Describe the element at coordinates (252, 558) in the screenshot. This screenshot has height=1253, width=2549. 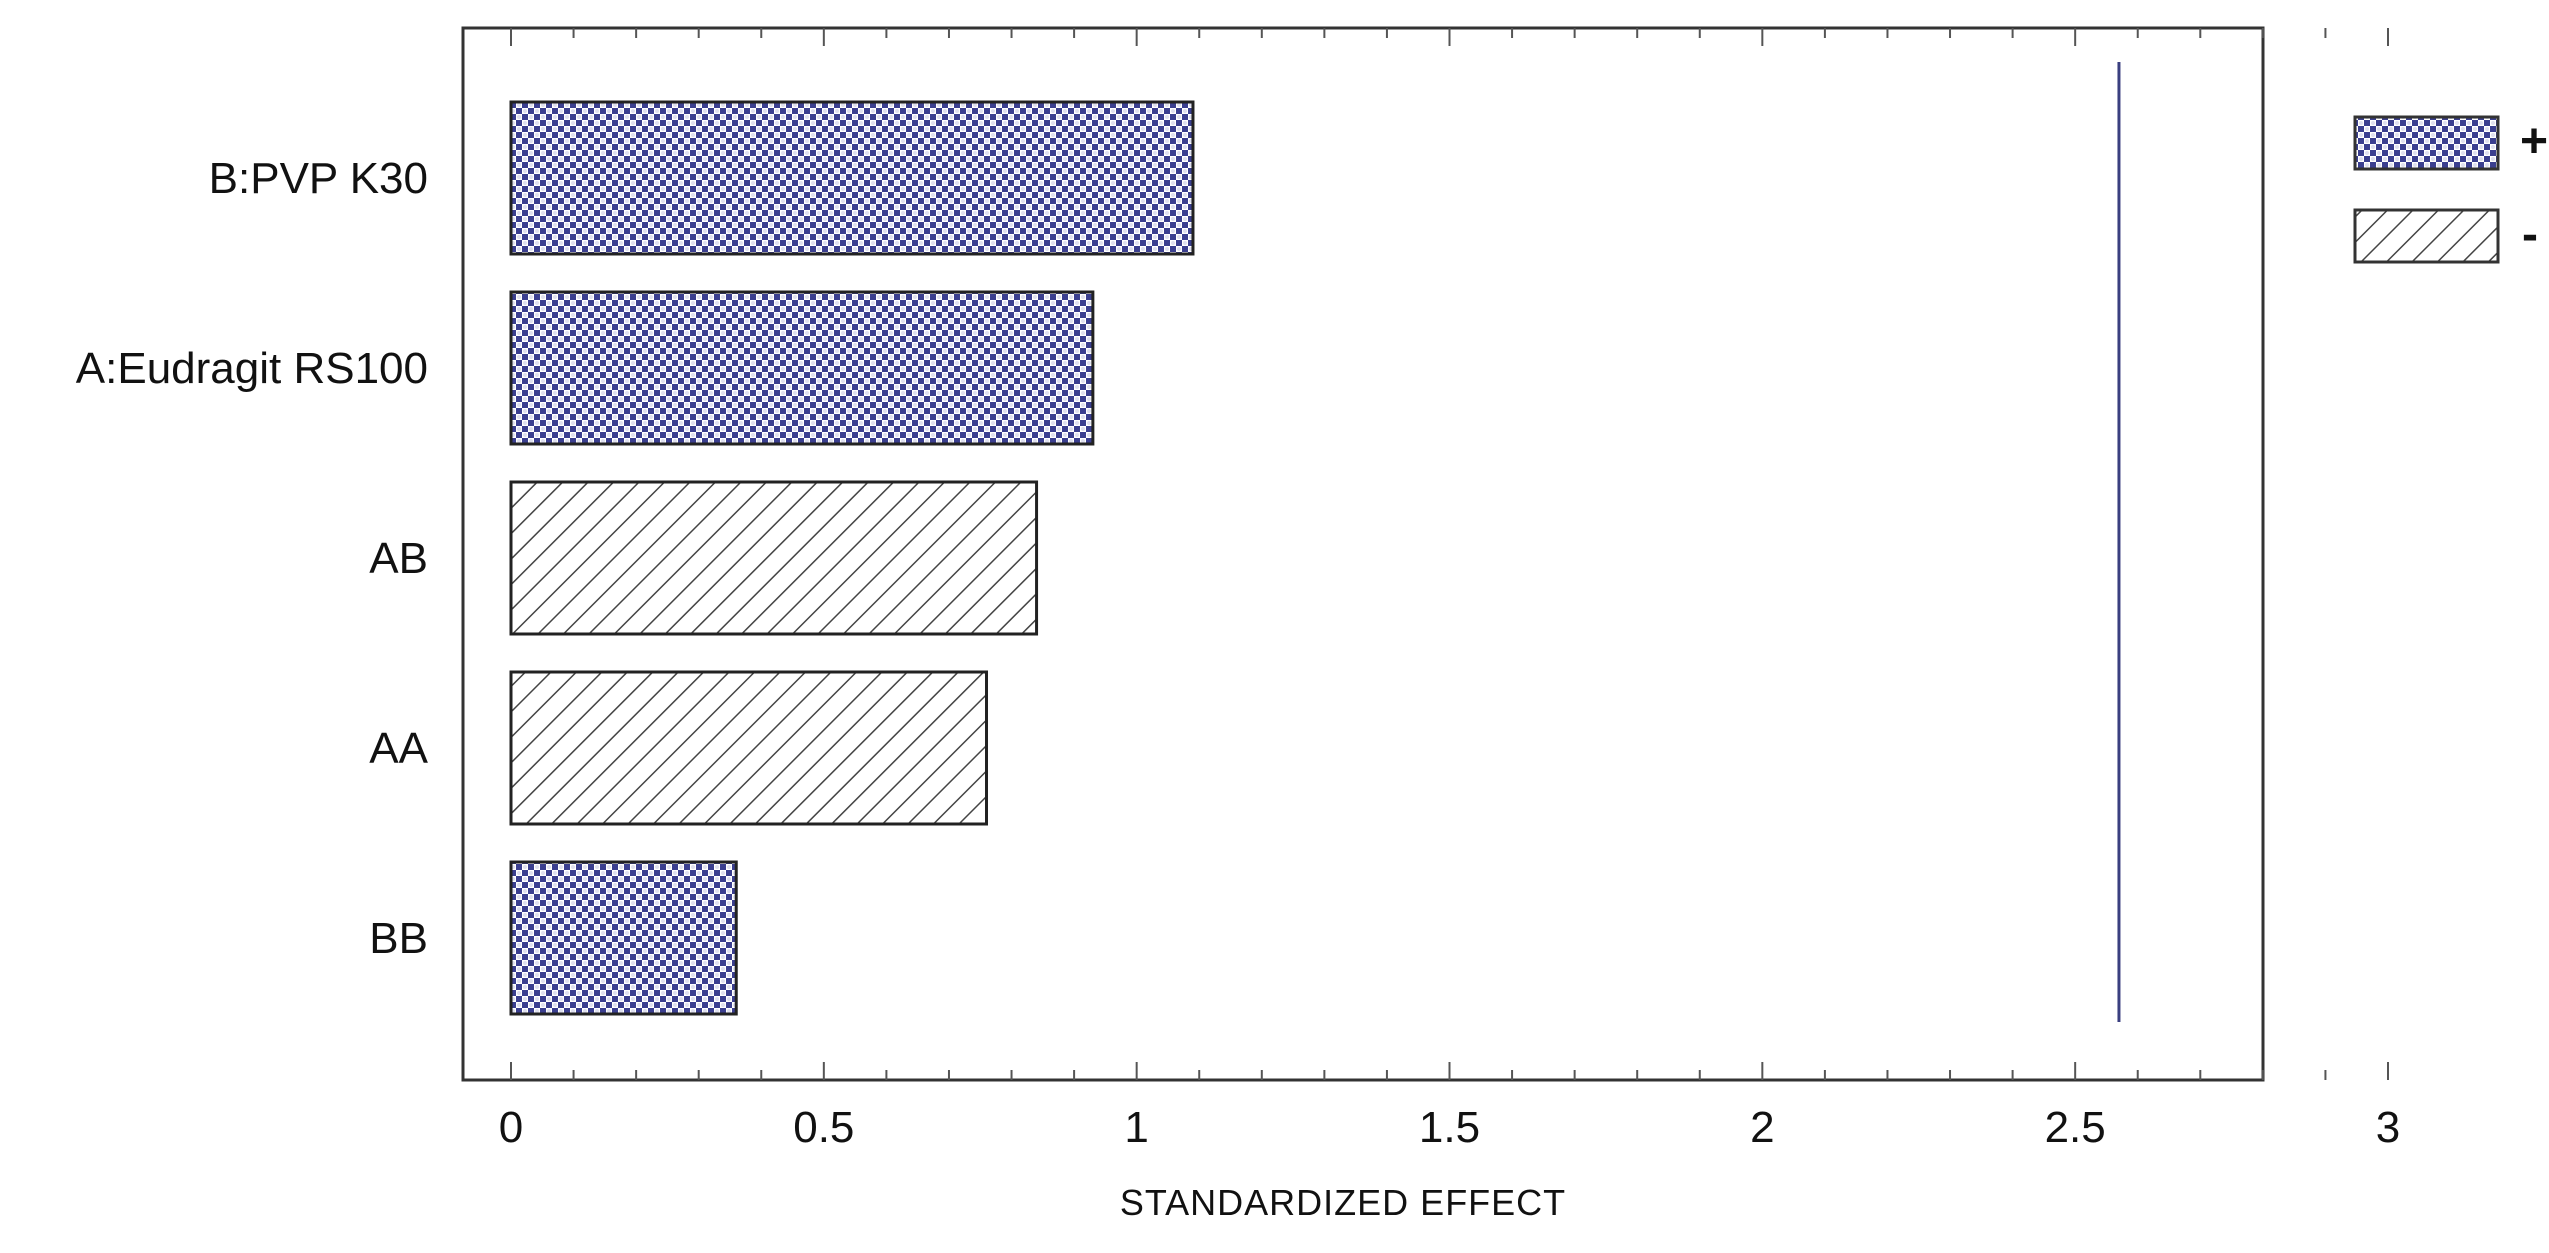
I see `y-axis-categories: B:PVP K30 A:Eudragit RS100 AB AA BB` at that location.